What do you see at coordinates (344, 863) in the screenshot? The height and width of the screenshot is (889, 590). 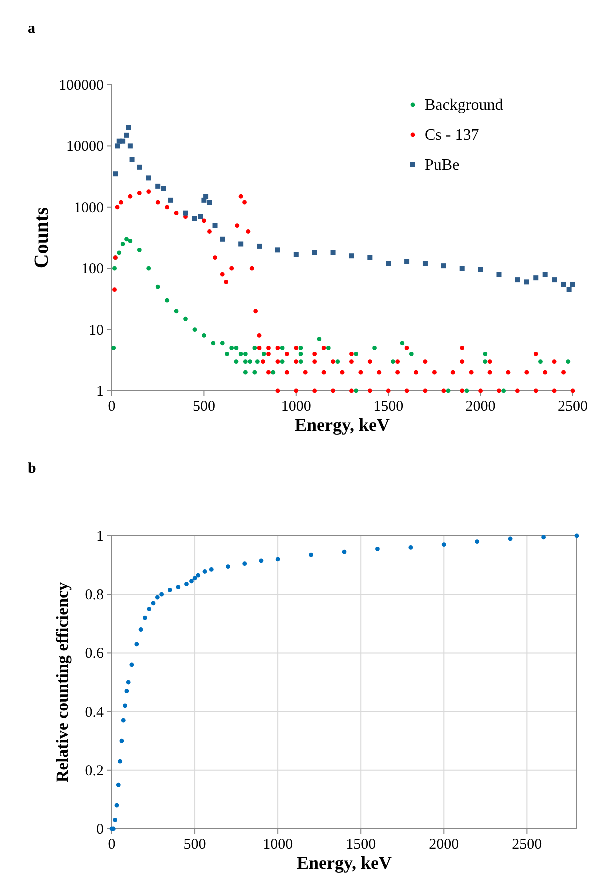 I see `x-axis-title: Energy, keV` at bounding box center [344, 863].